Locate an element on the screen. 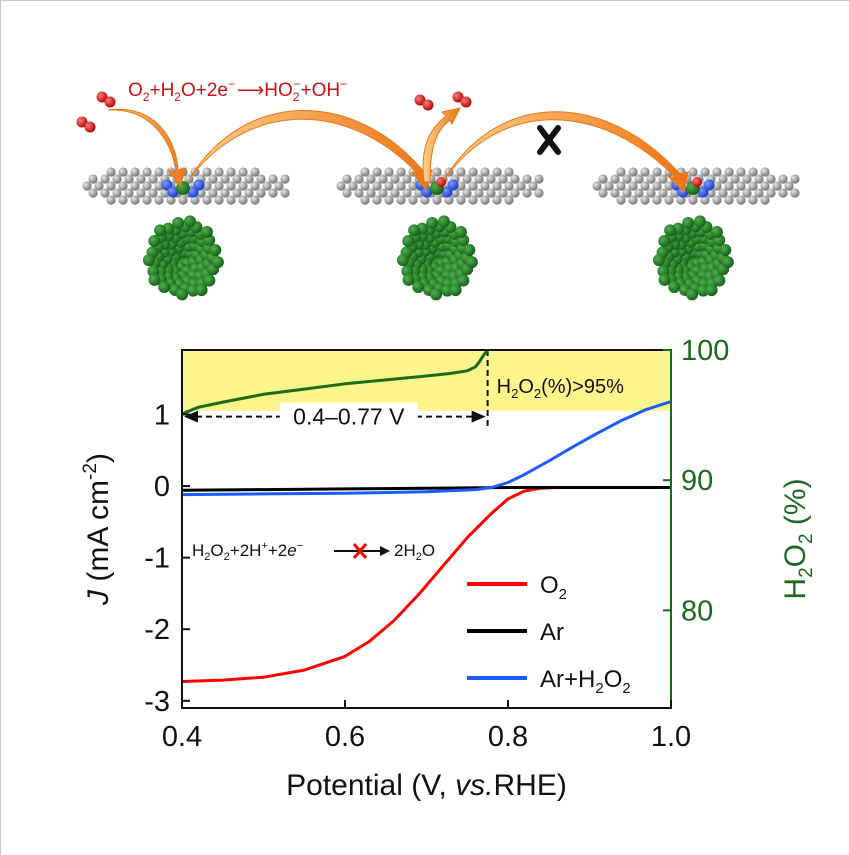 This screenshot has height=855, width=849. y-tick-label: -1 is located at coordinates (157, 559).